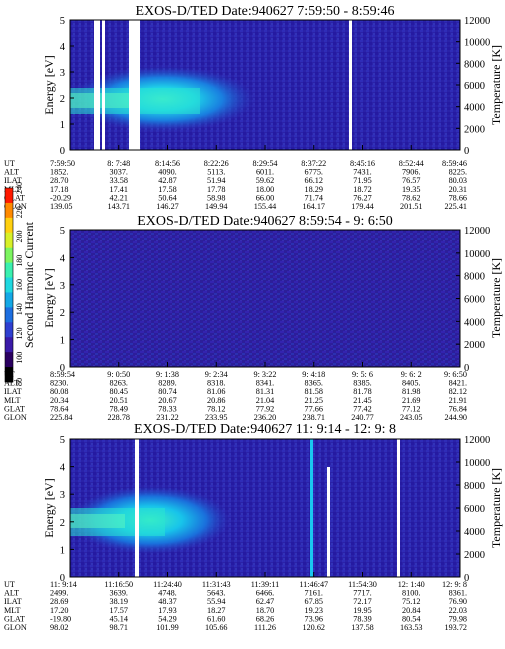 The height and width of the screenshot is (649, 505). What do you see at coordinates (13, 180) in the screenshot?
I see `panel-1-row-label: ILAT` at bounding box center [13, 180].